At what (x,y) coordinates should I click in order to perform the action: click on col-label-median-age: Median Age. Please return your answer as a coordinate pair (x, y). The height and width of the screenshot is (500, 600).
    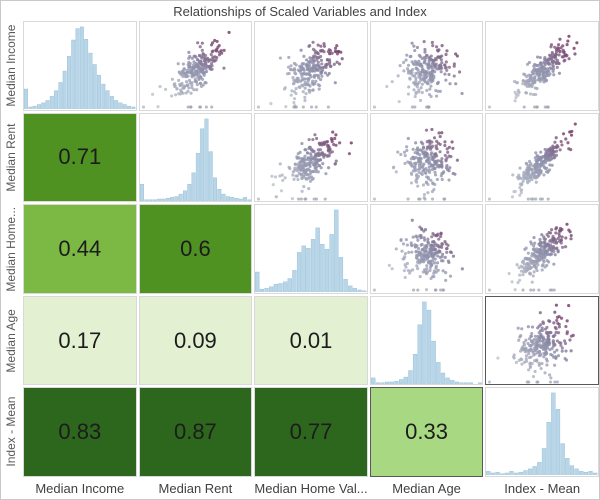
    Looking at the image, I should click on (426, 488).